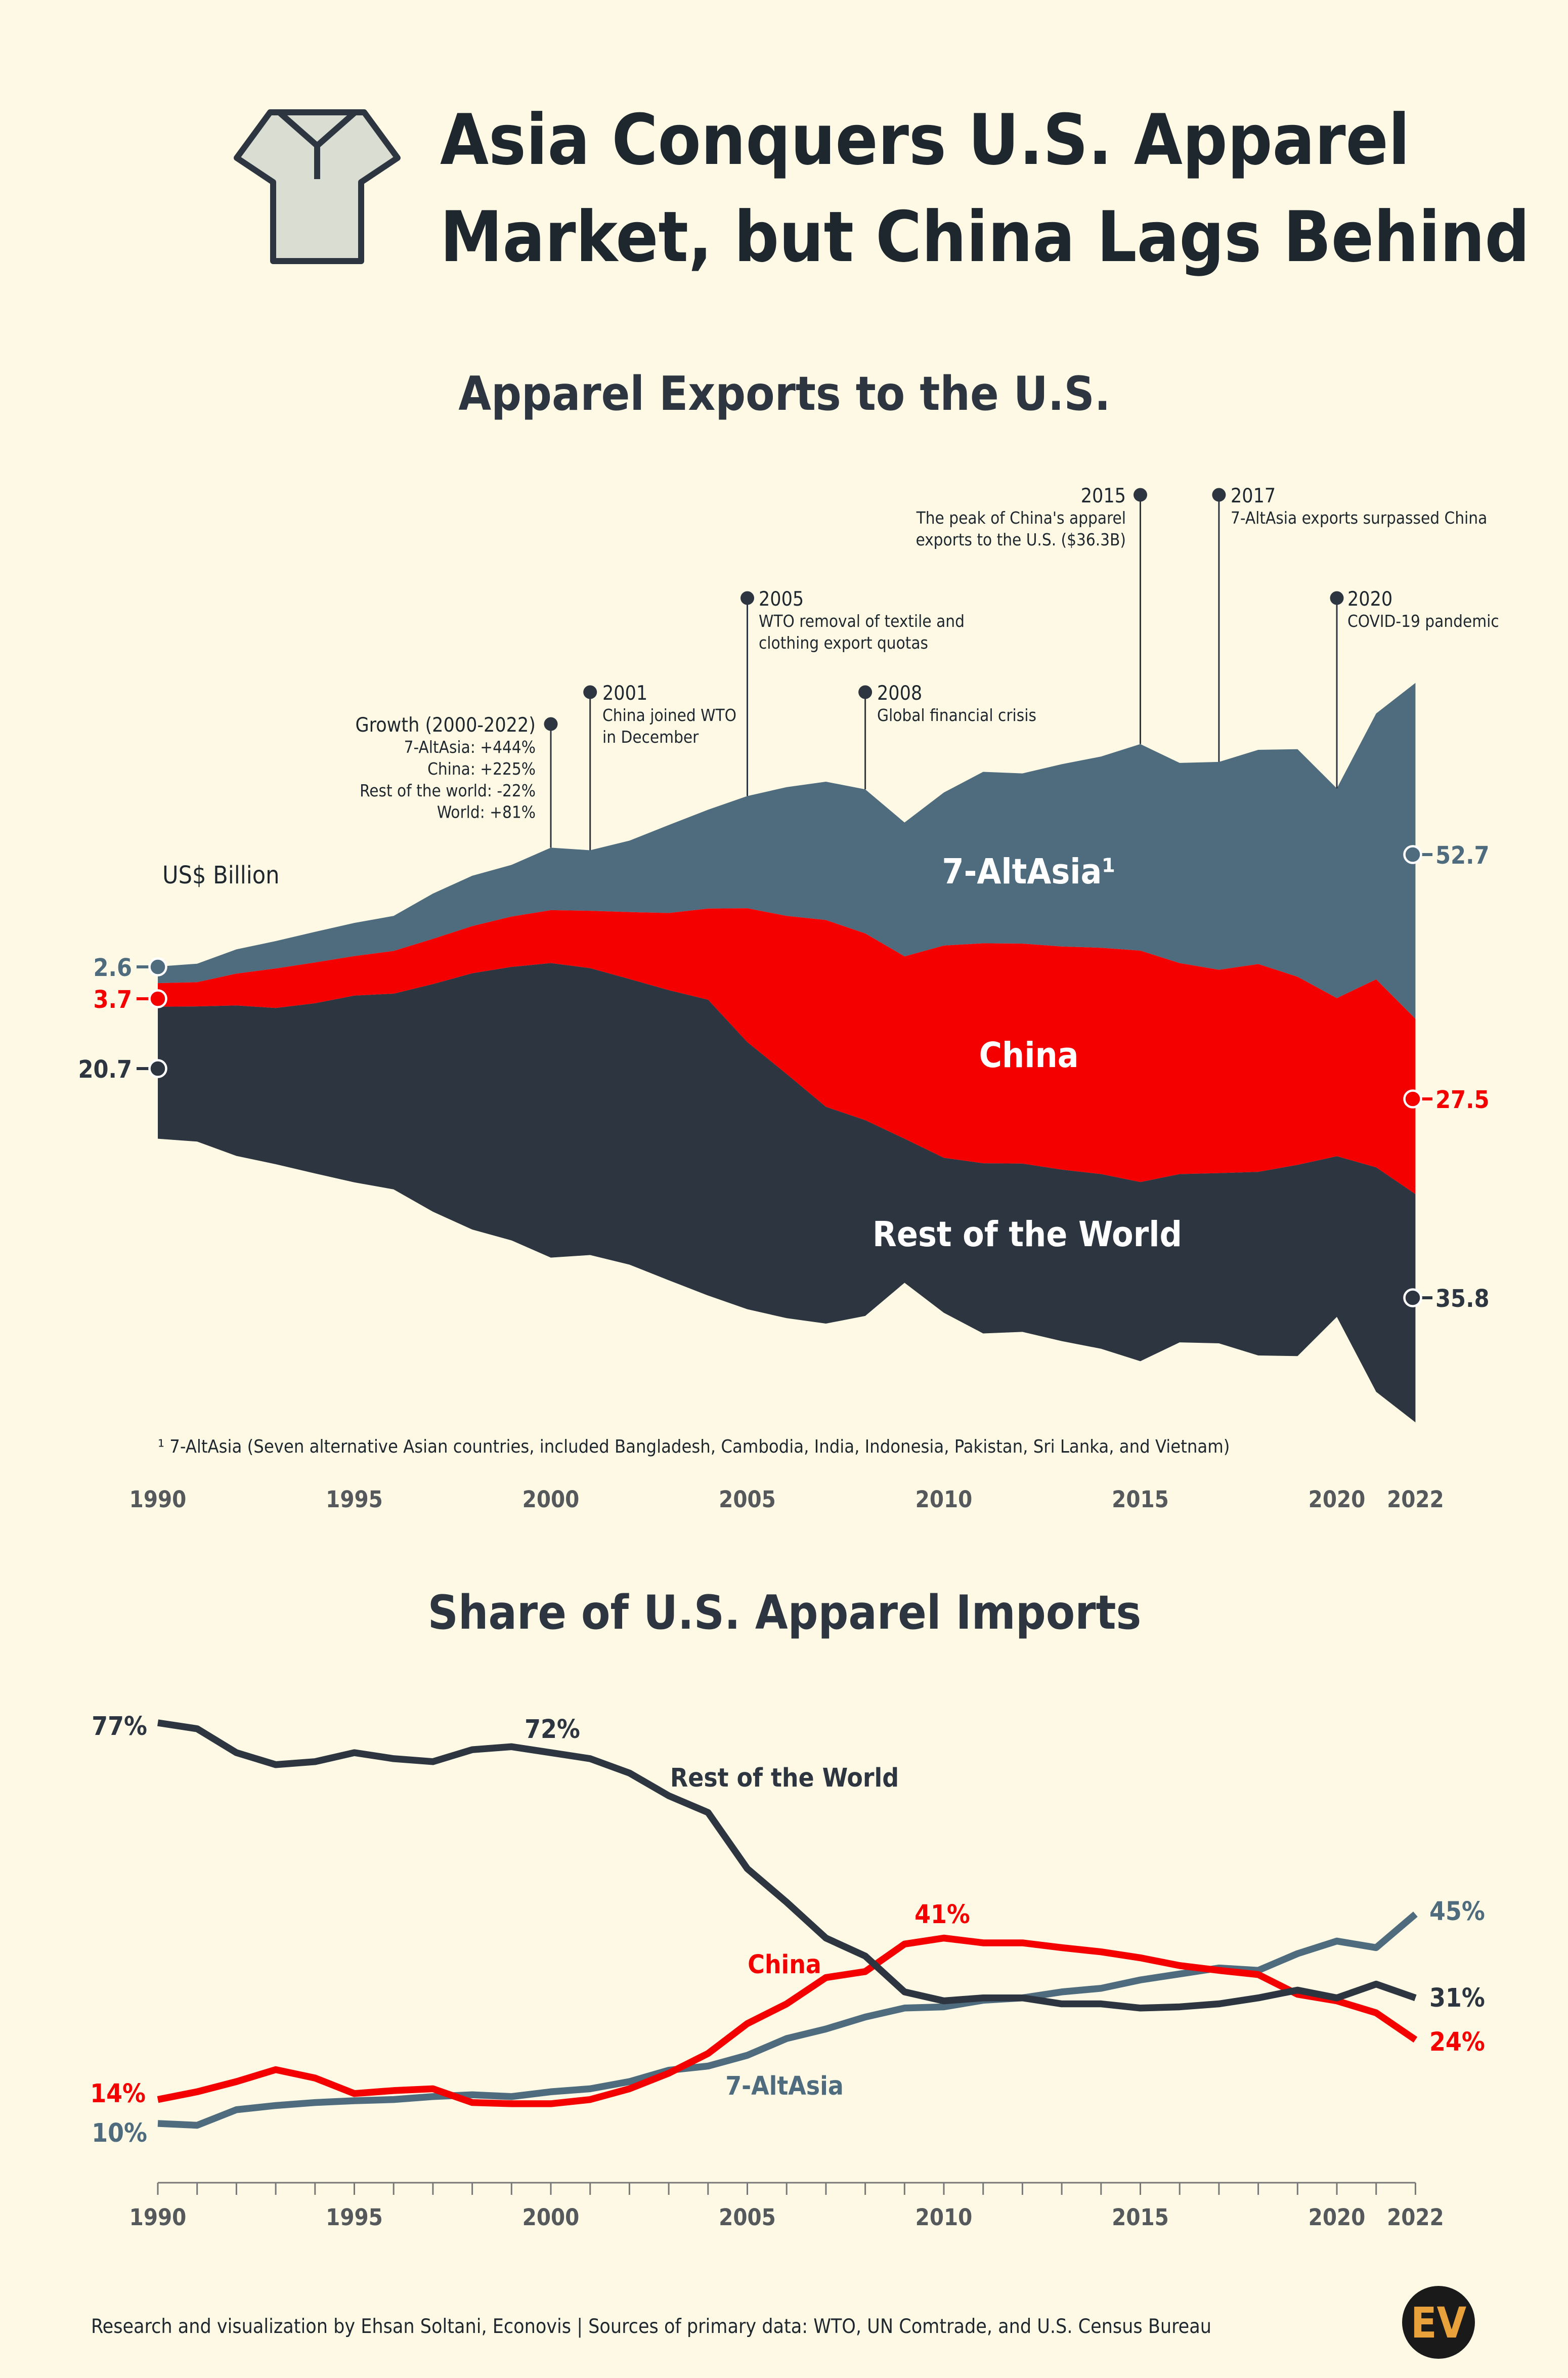 Image resolution: width=1568 pixels, height=2378 pixels. Describe the element at coordinates (1457, 1998) in the screenshot. I see `label-row-end: 31%` at that location.